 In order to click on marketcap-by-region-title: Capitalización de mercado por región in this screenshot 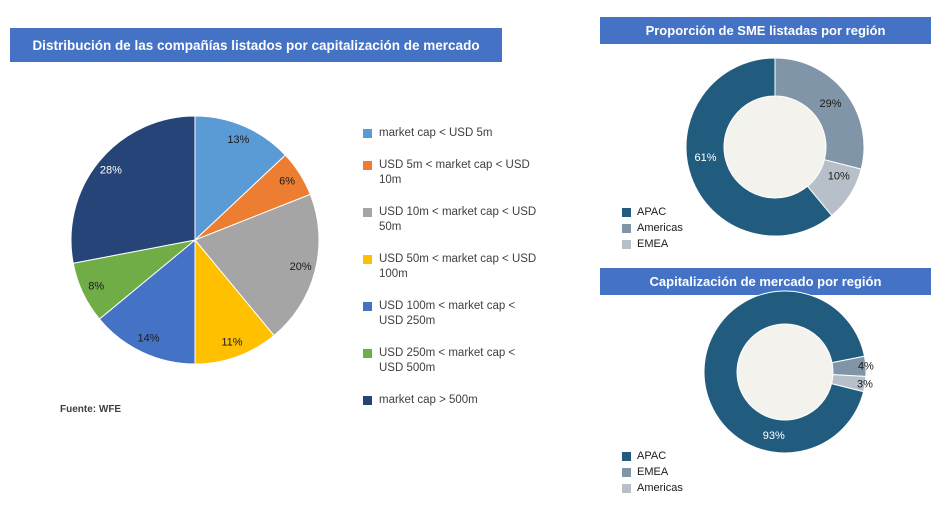, I will do `click(765, 281)`.